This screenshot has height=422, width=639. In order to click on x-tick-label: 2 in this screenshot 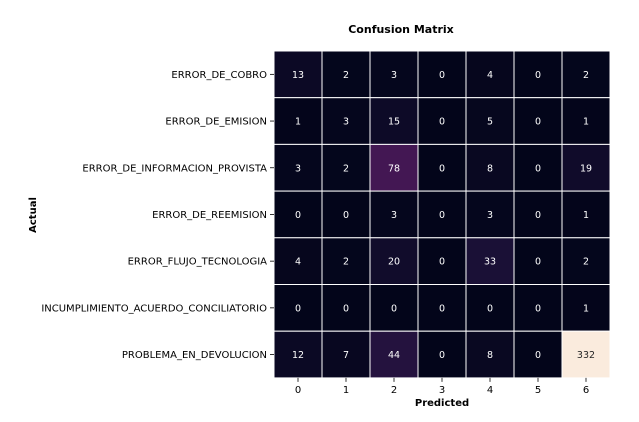, I will do `click(394, 390)`.